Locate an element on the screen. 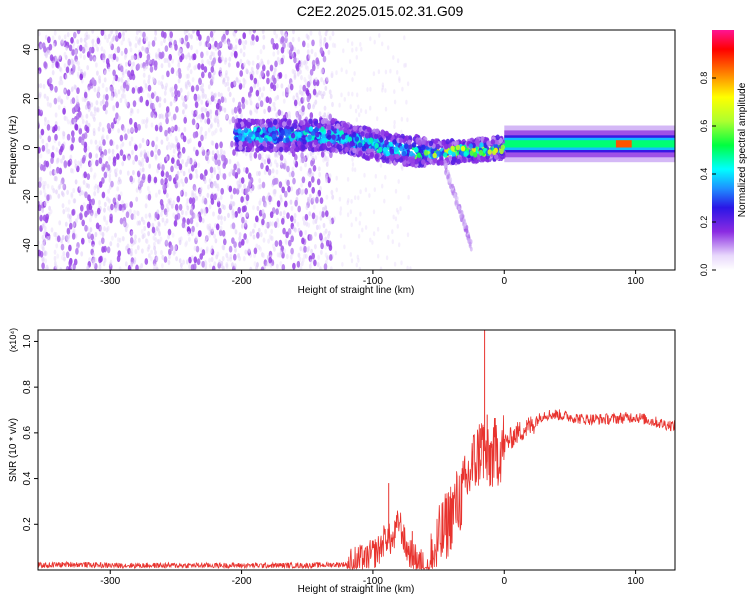 This screenshot has width=750, height=600. y-tick-label: 0.4 is located at coordinates (27, 478).